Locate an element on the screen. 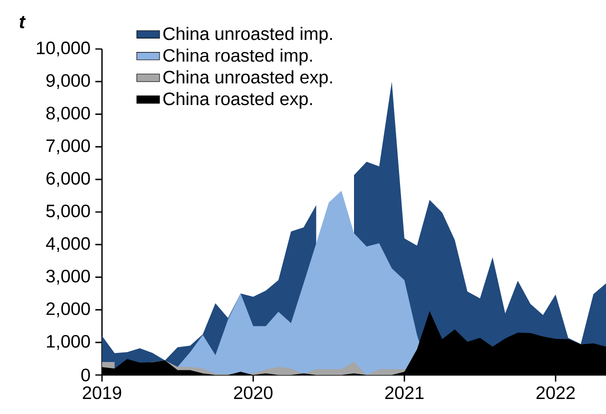  x-tick-label: 2022 is located at coordinates (555, 393).